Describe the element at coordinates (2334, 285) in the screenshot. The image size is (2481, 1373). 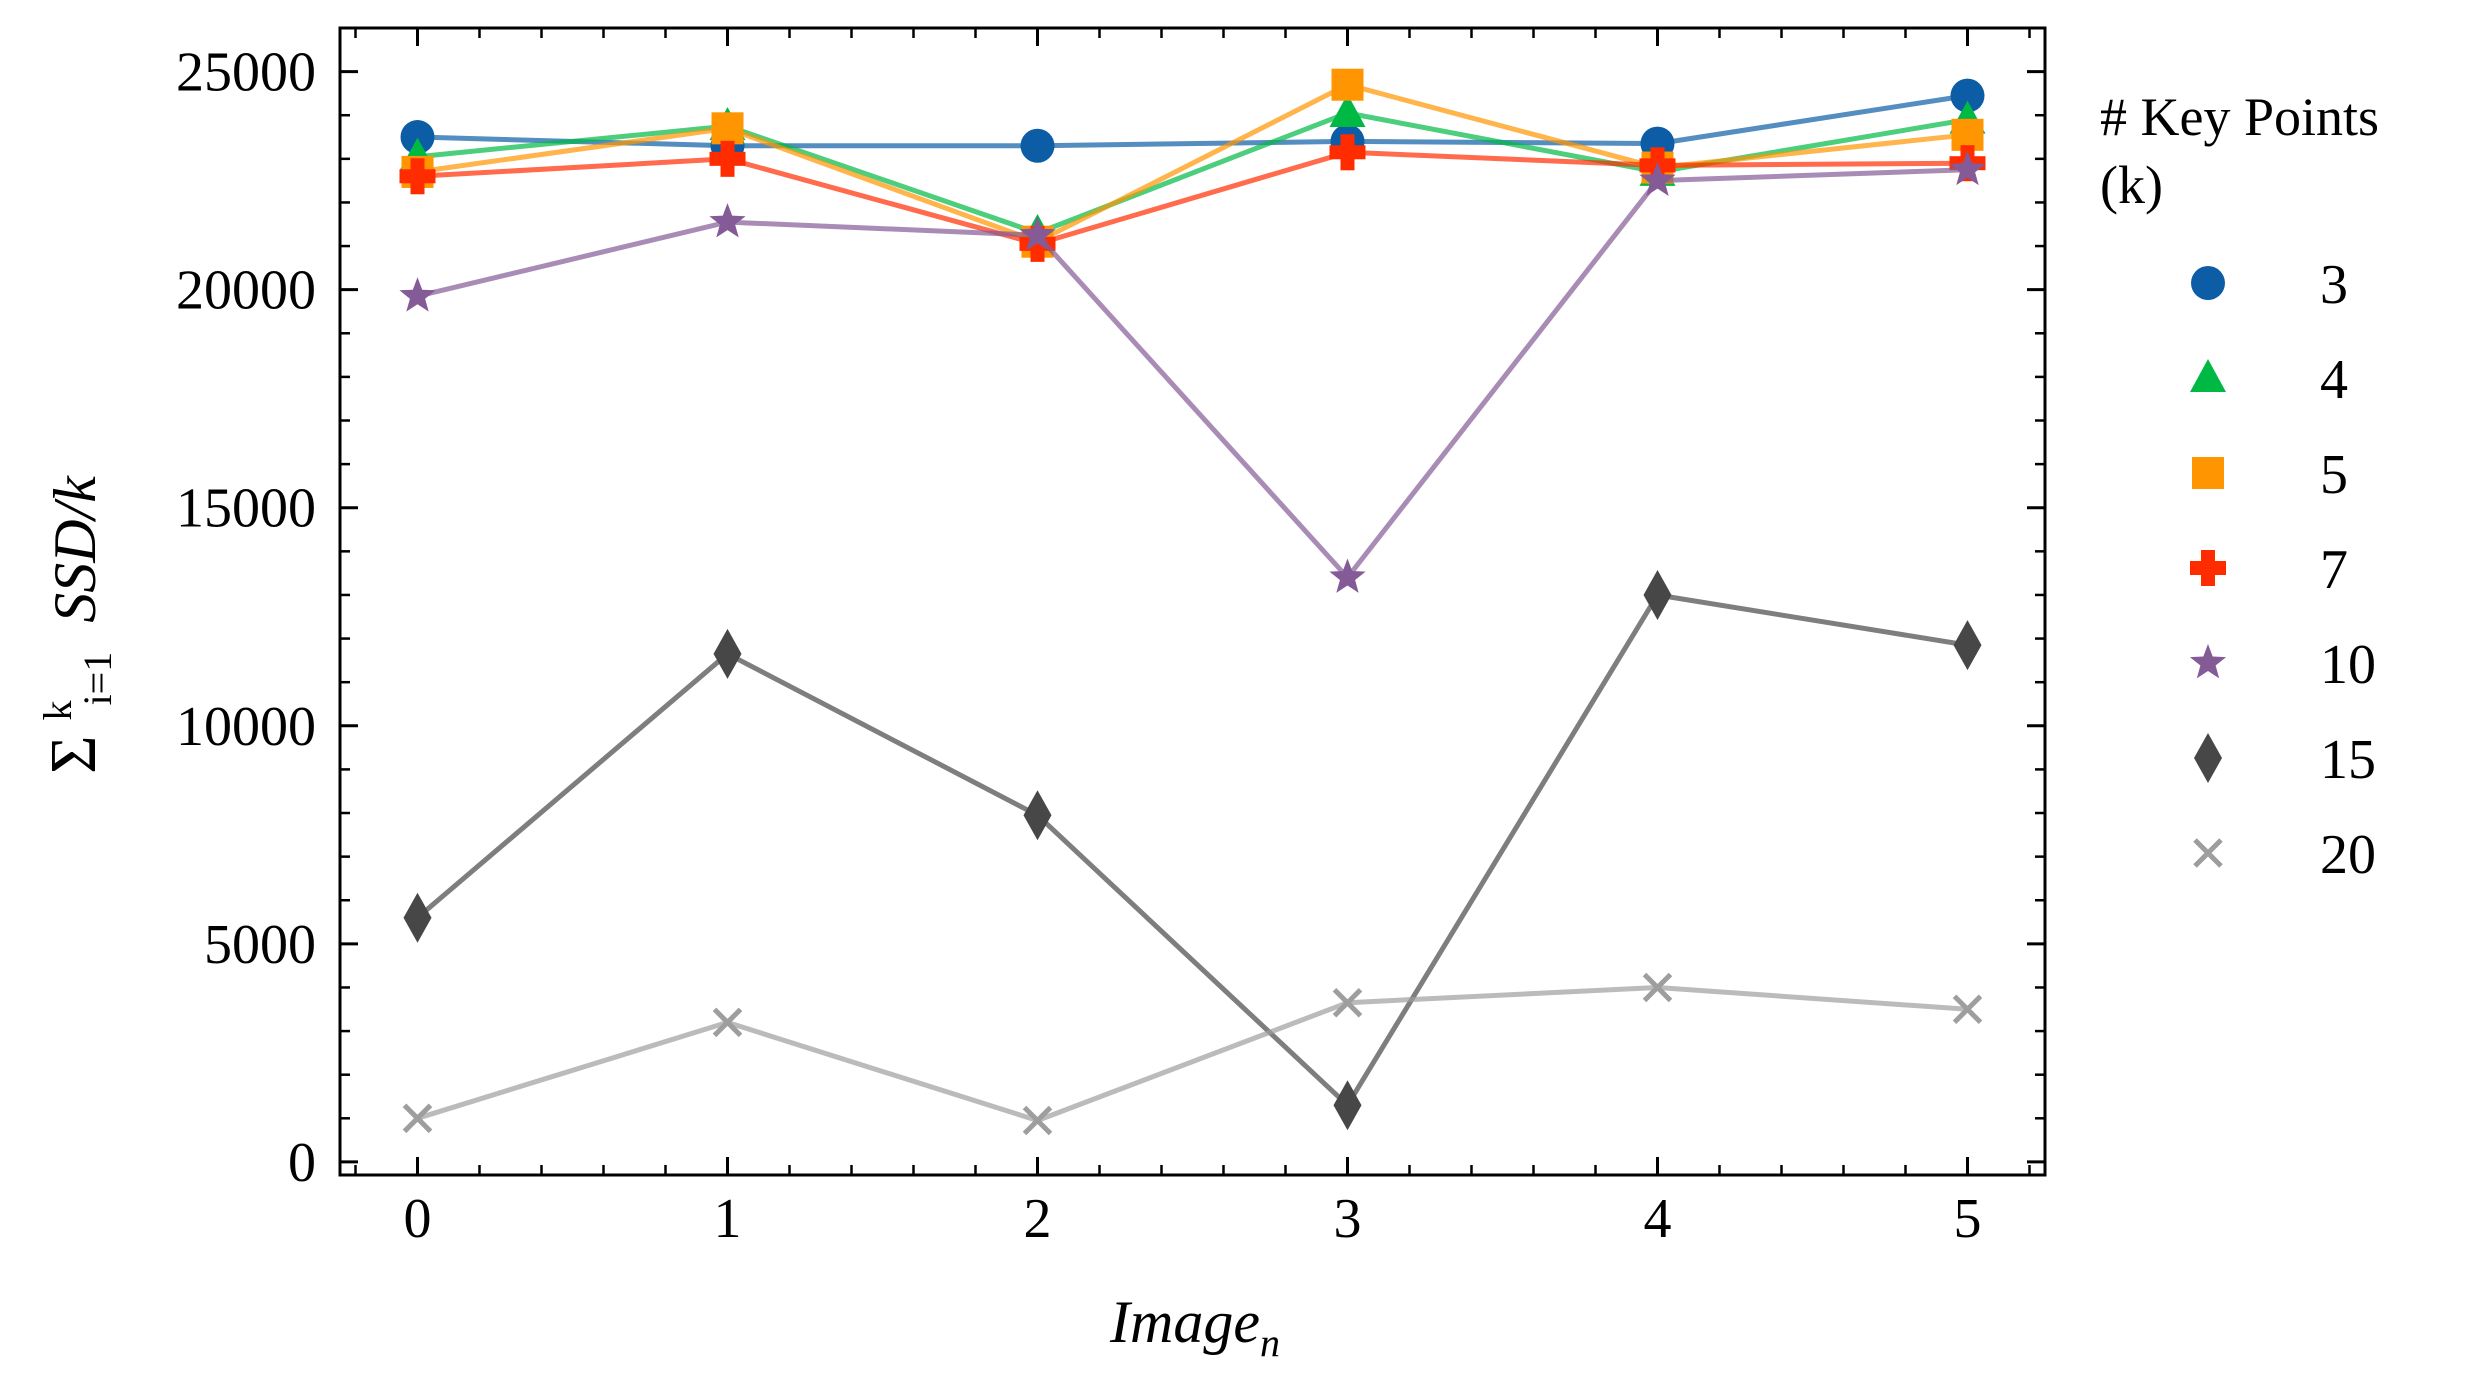
I see `legend-label-3: 3` at that location.